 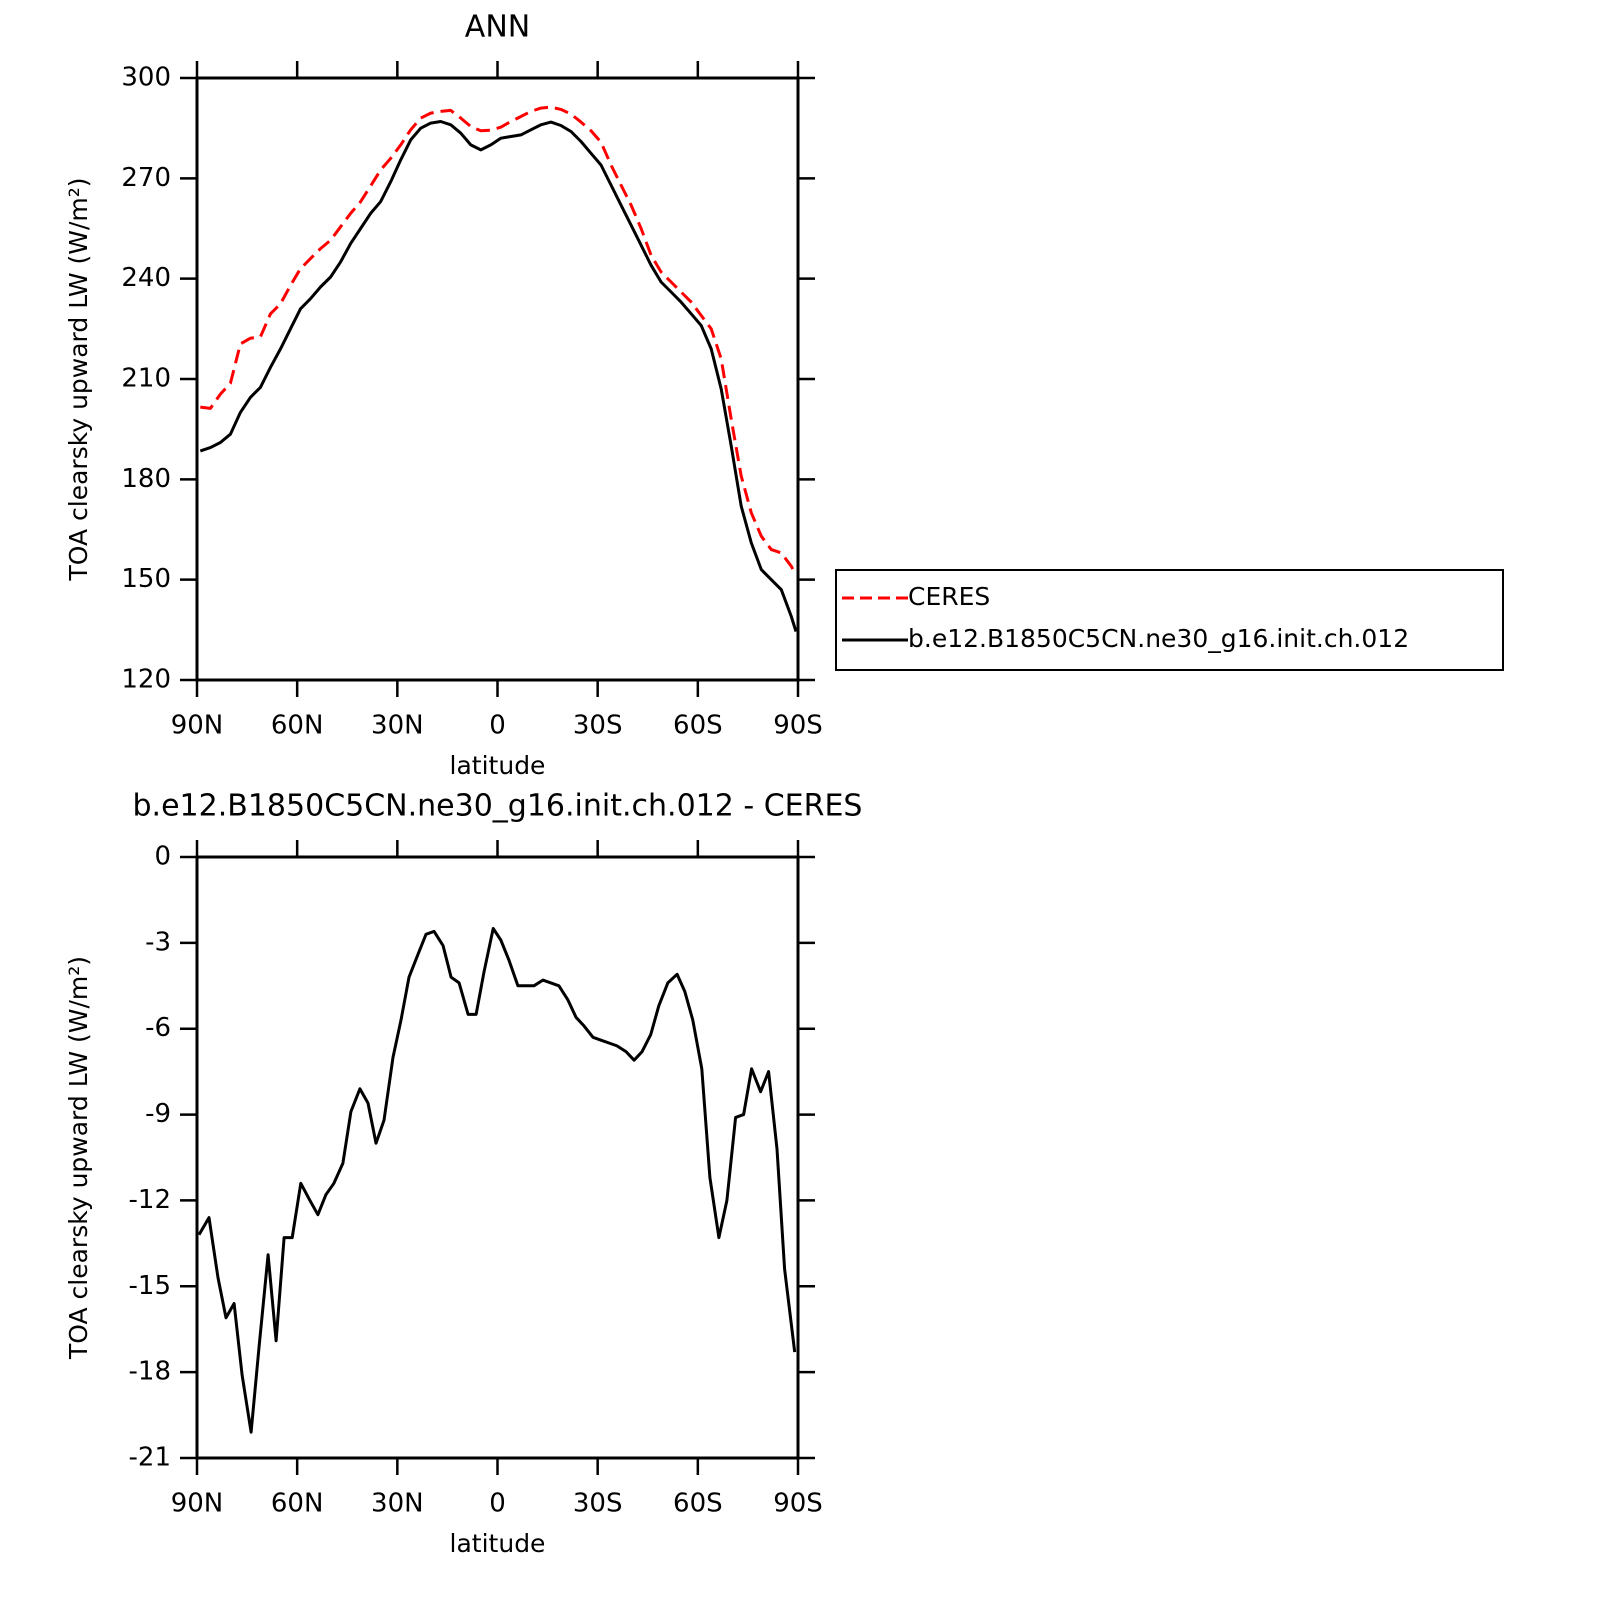 What do you see at coordinates (150, 1200) in the screenshot?
I see `y-tick-label: -12` at bounding box center [150, 1200].